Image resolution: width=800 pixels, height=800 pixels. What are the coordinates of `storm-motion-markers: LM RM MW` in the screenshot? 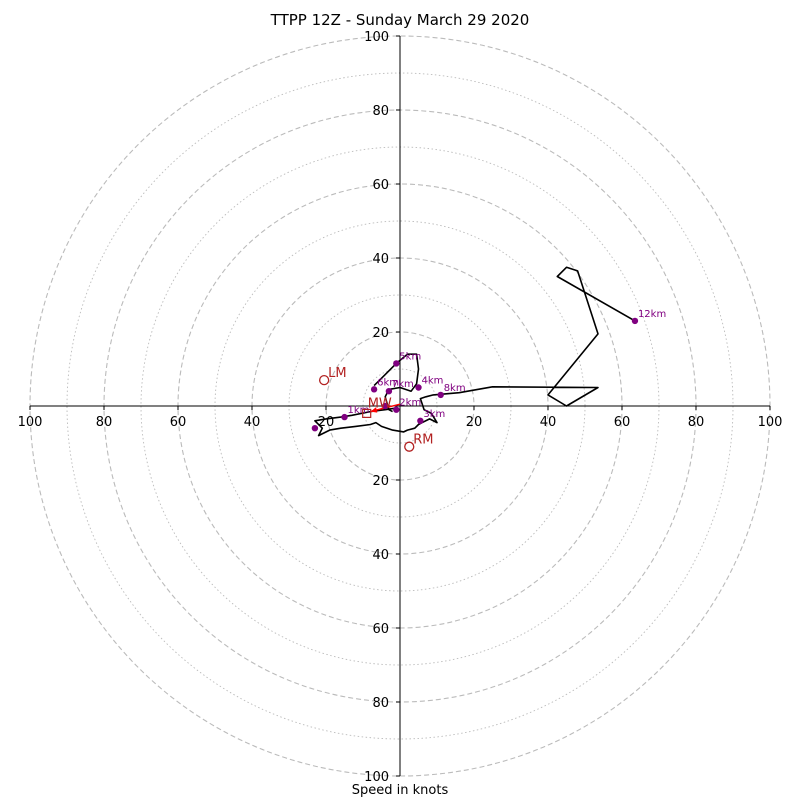 It's located at (376, 409).